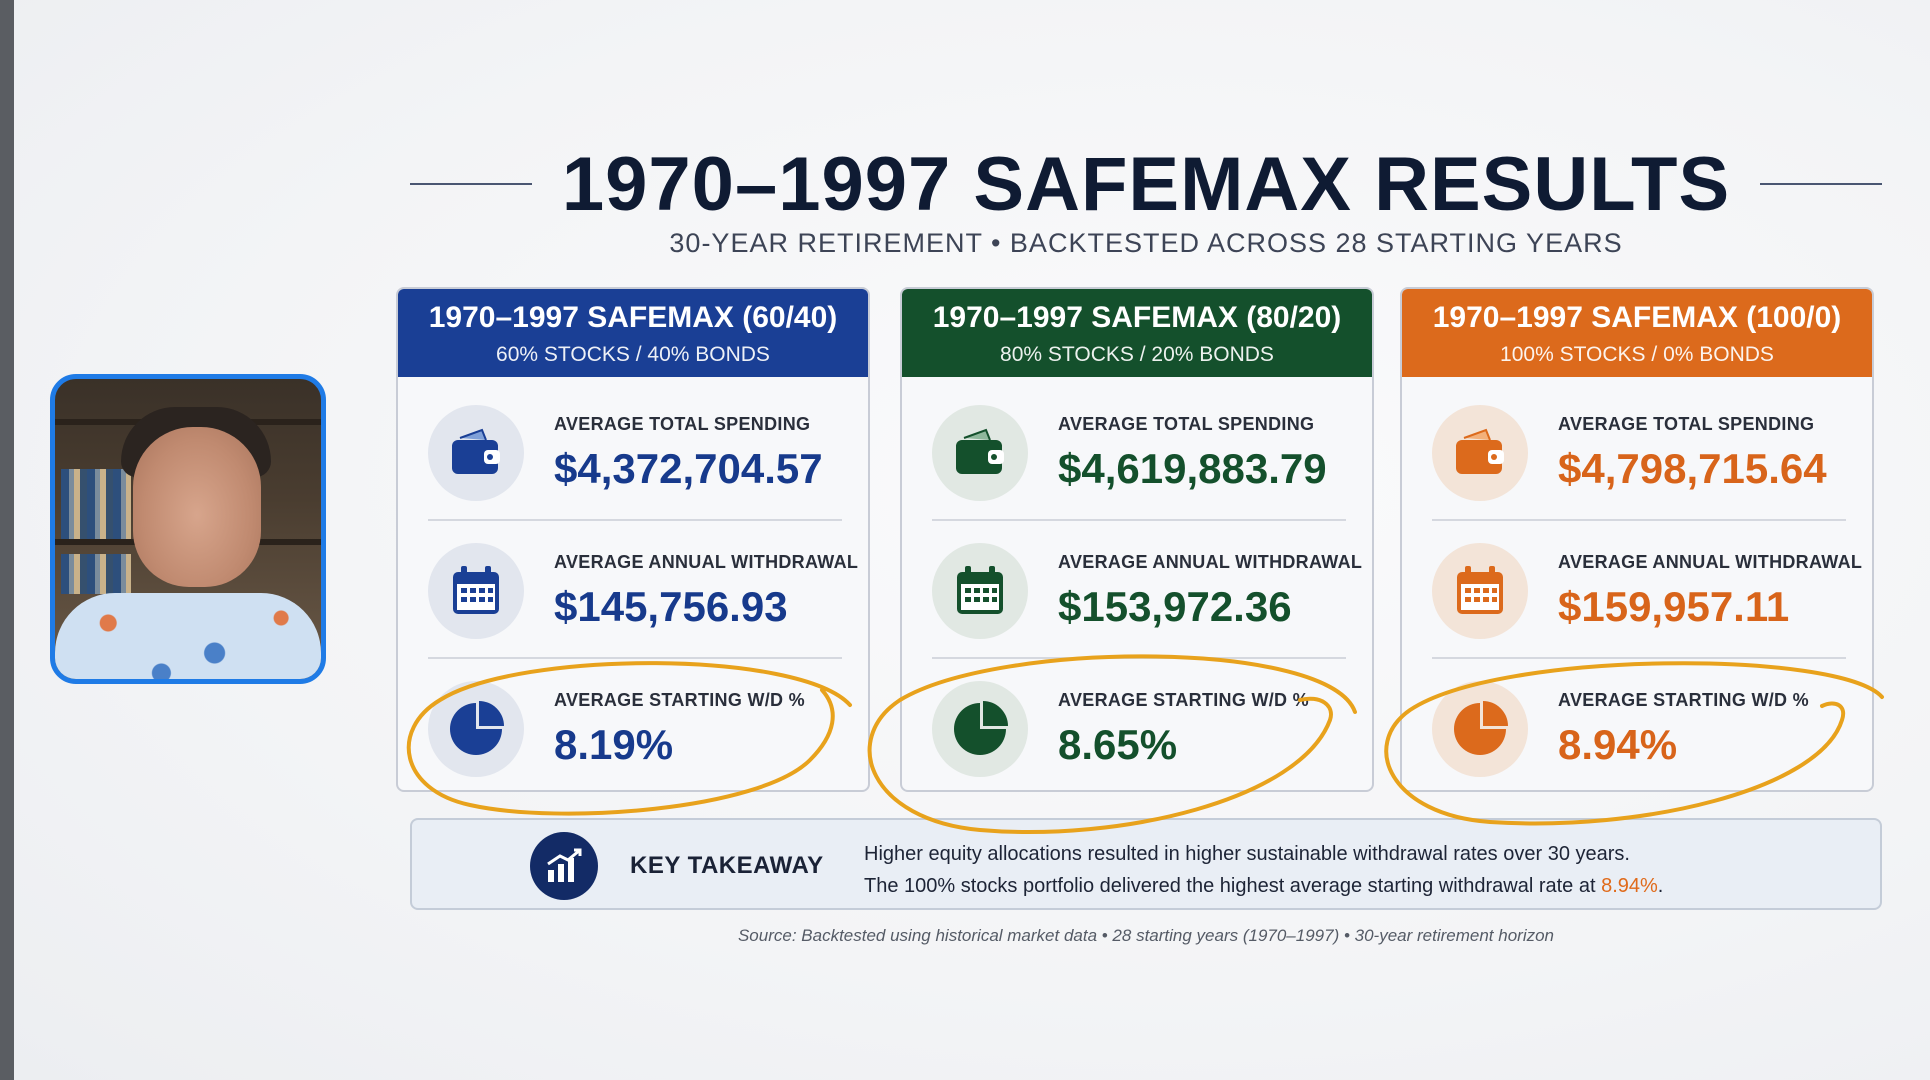  Describe the element at coordinates (1118, 744) in the screenshot. I see `stat-value: 8.65%` at that location.